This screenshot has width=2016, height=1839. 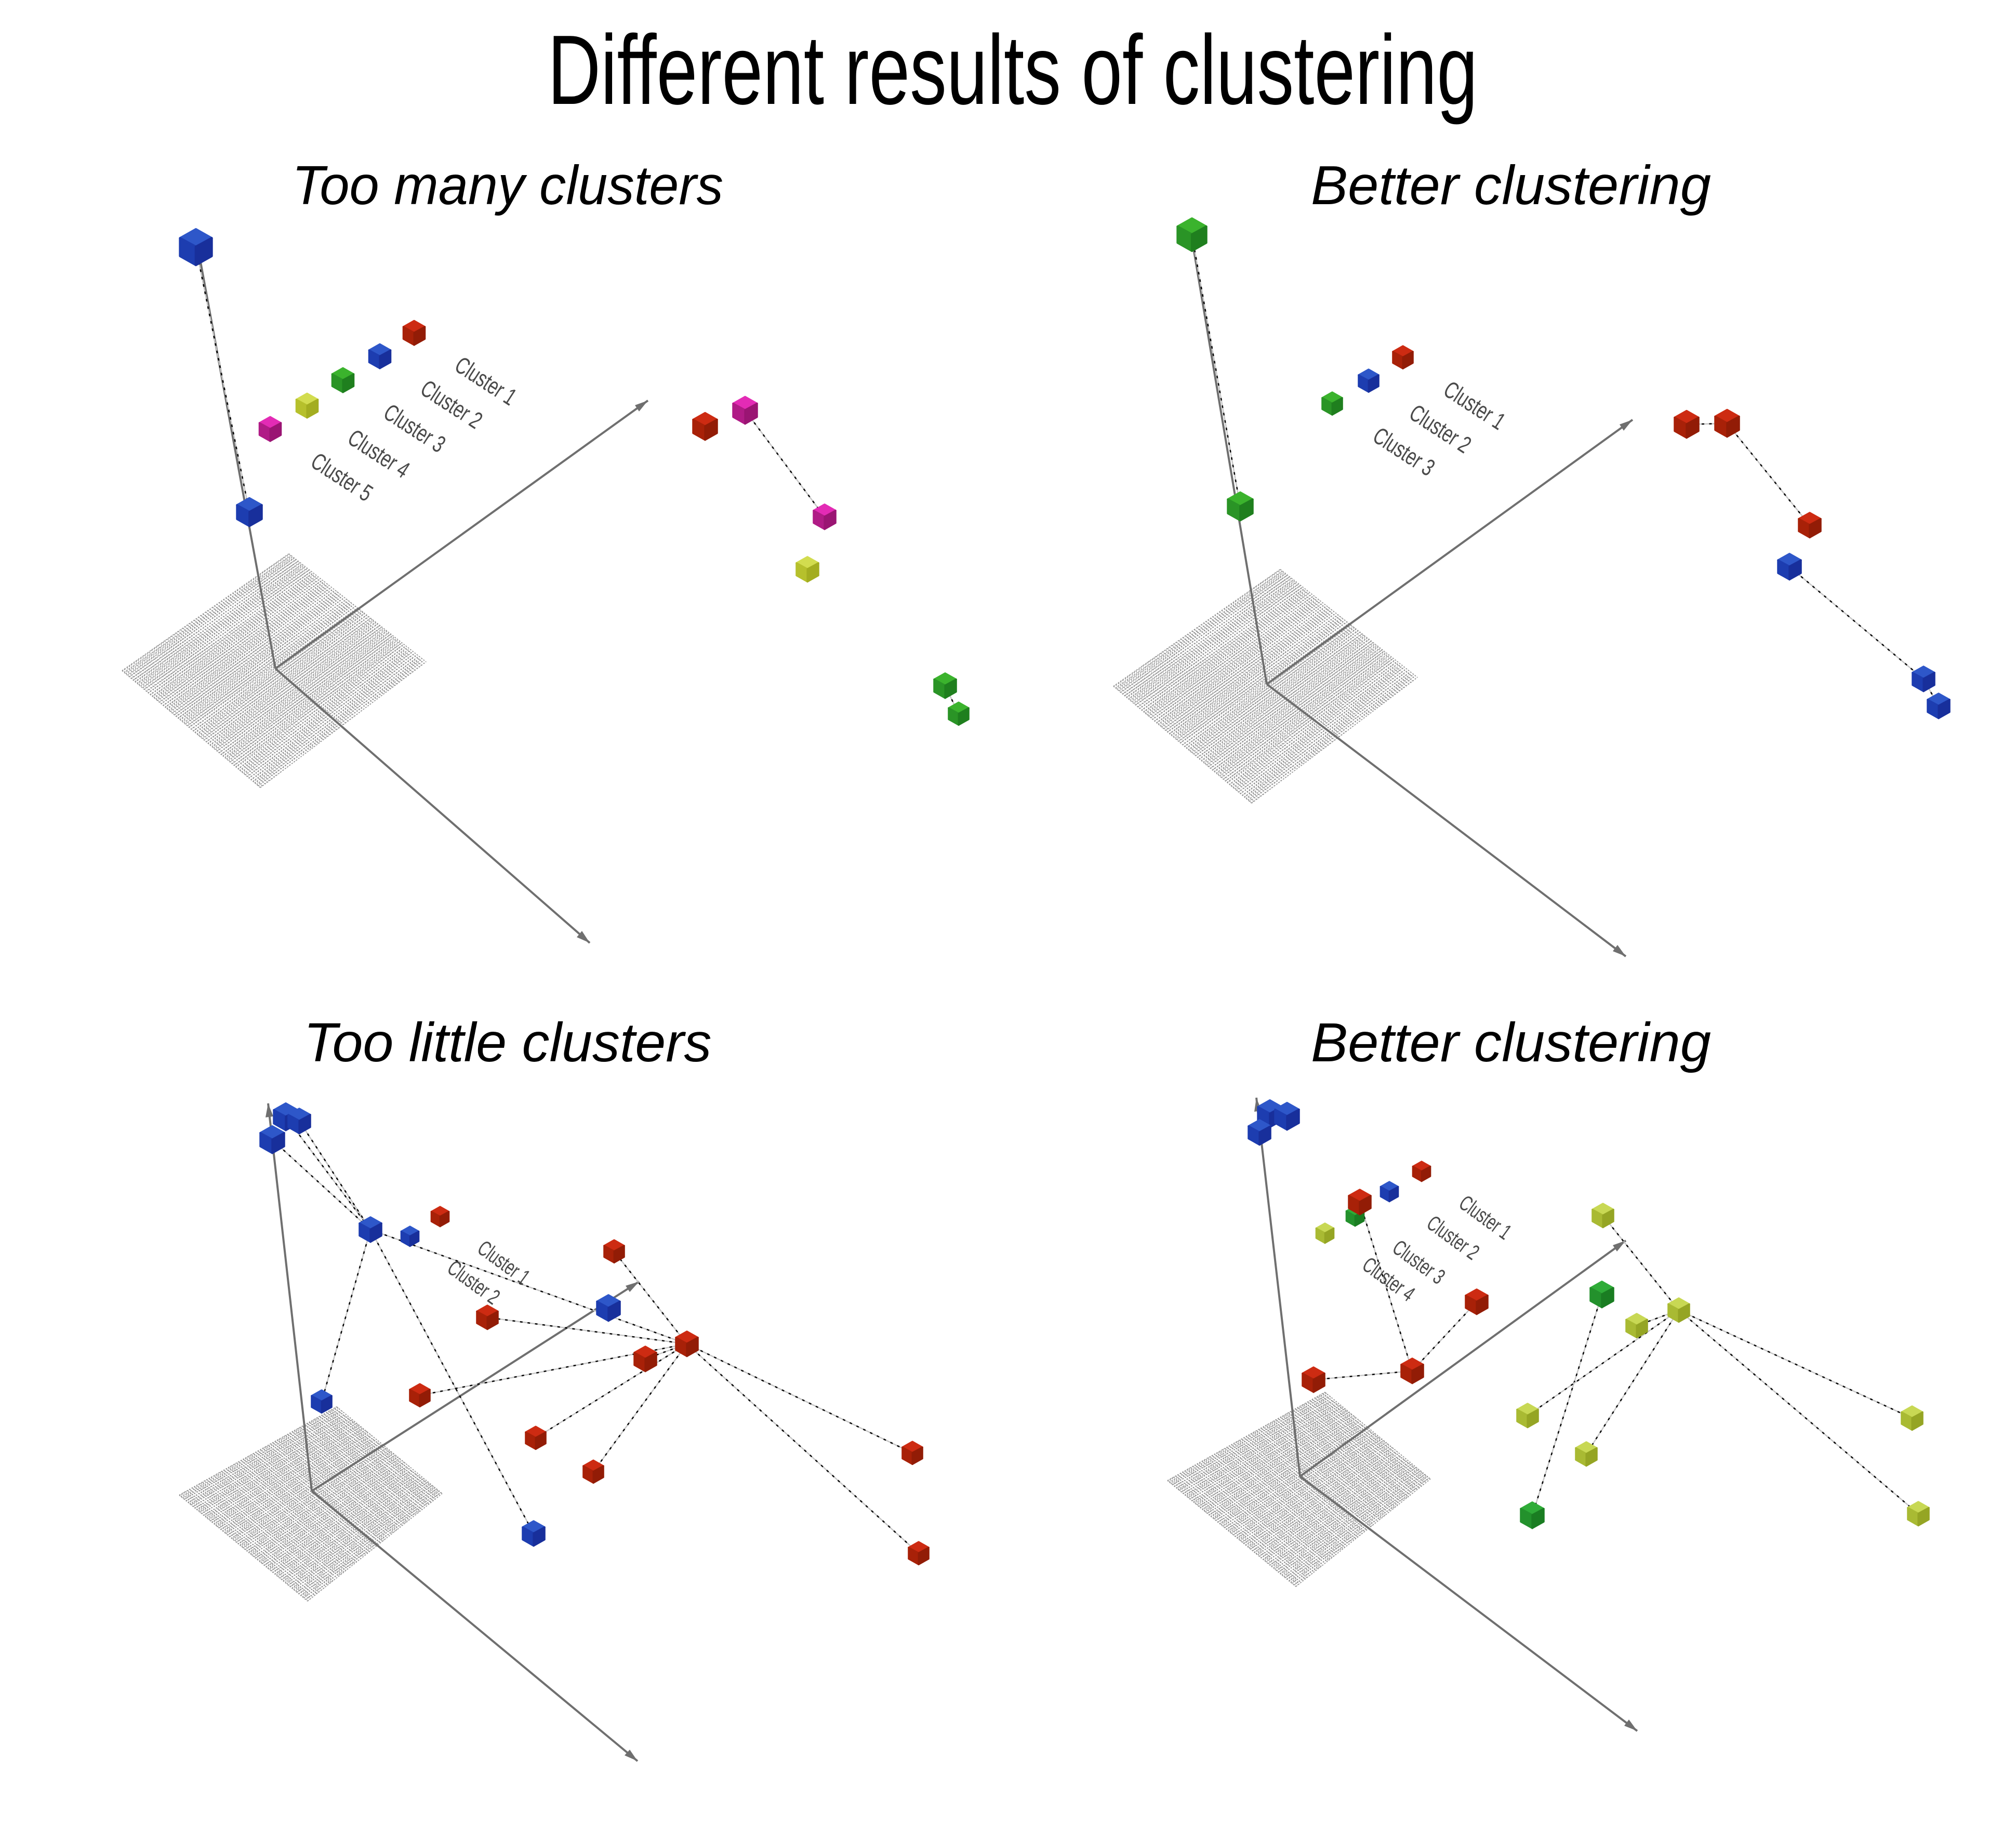 What do you see at coordinates (507, 185) in the screenshot?
I see `svg-text: Too many clusters` at bounding box center [507, 185].